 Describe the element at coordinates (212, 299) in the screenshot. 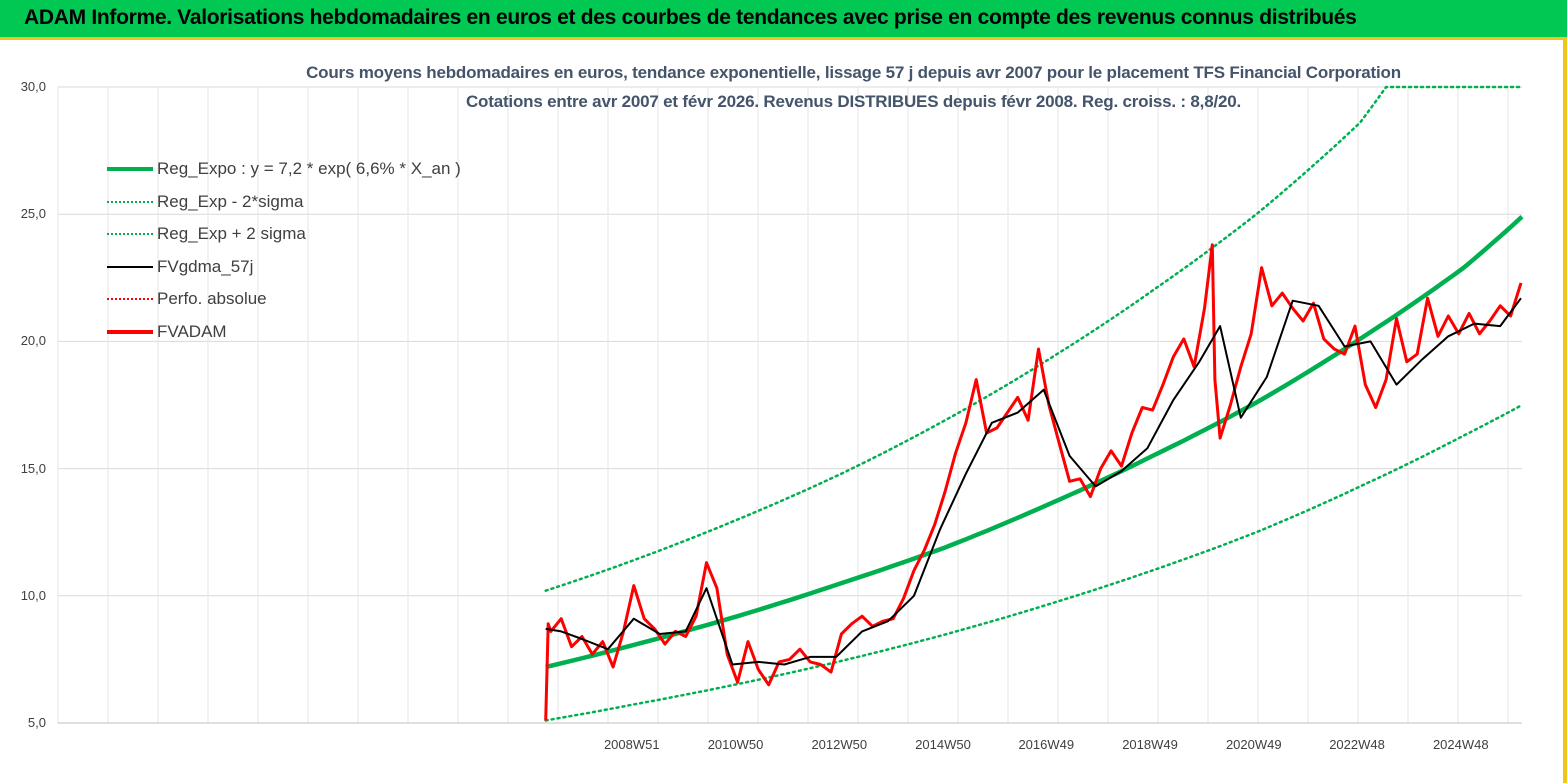

I see `legend-label: Perfo. absolue` at that location.